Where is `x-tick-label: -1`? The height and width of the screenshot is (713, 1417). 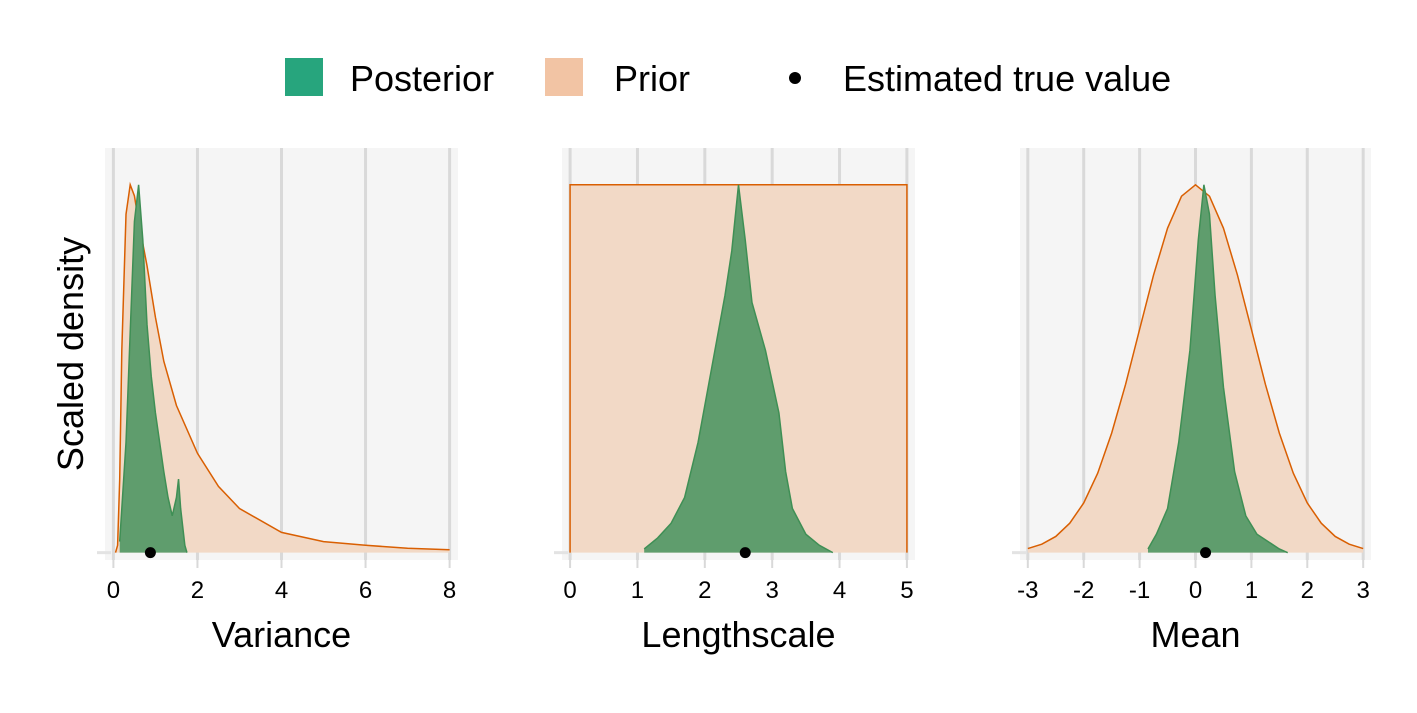 x-tick-label: -1 is located at coordinates (1139, 590).